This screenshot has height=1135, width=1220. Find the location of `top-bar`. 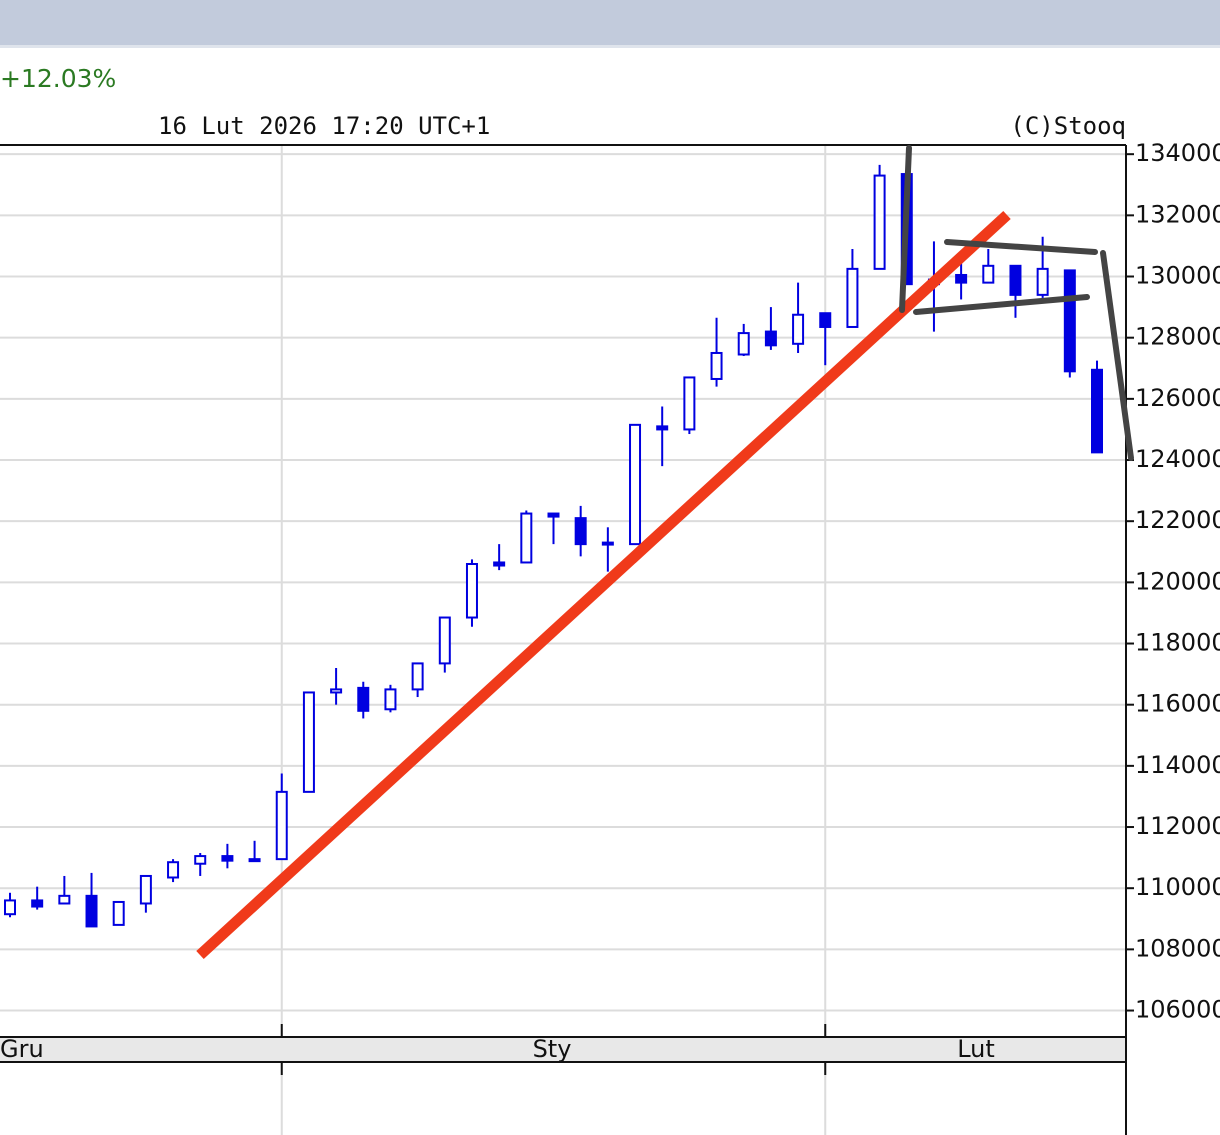

top-bar is located at coordinates (610, 22).